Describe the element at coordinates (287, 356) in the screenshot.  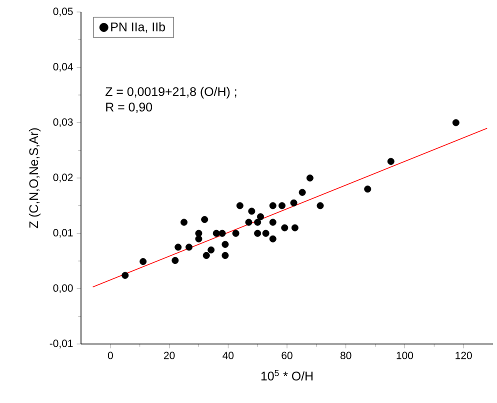
I see `x-tick-label: 60` at that location.